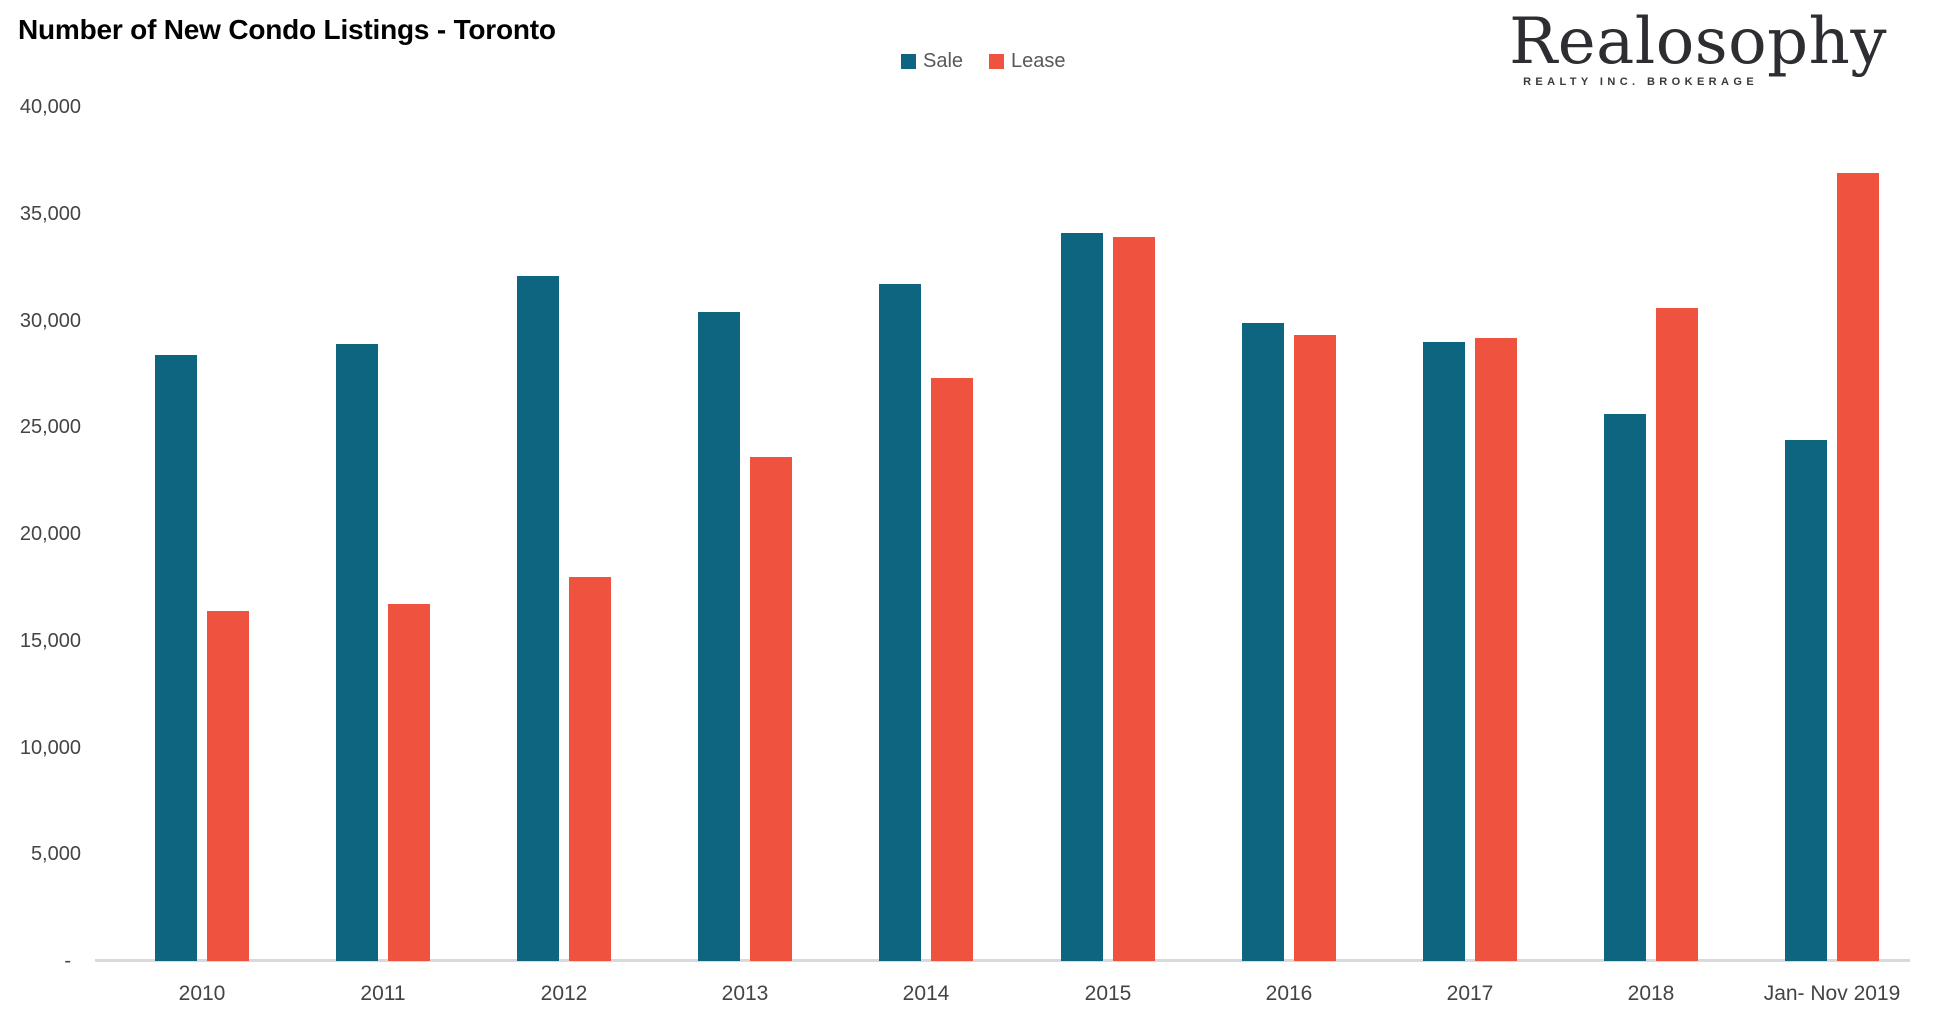 The height and width of the screenshot is (1012, 1933). What do you see at coordinates (67, 961) in the screenshot?
I see `y-axis-tick-label: -` at bounding box center [67, 961].